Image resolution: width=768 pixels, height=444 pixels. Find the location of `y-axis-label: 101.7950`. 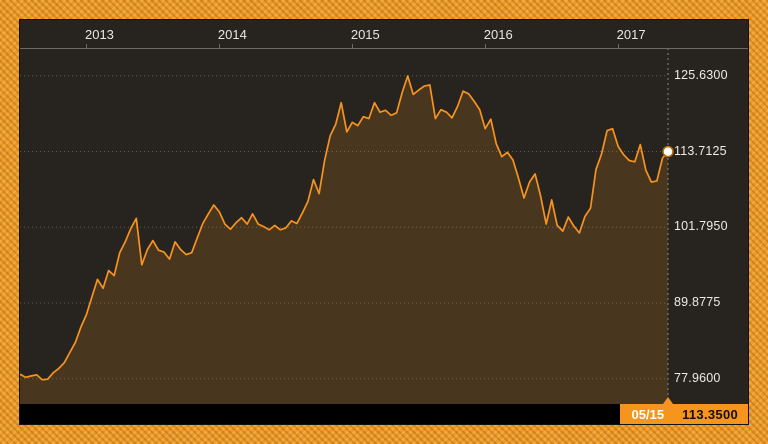

y-axis-label: 101.7950 is located at coordinates (701, 226).